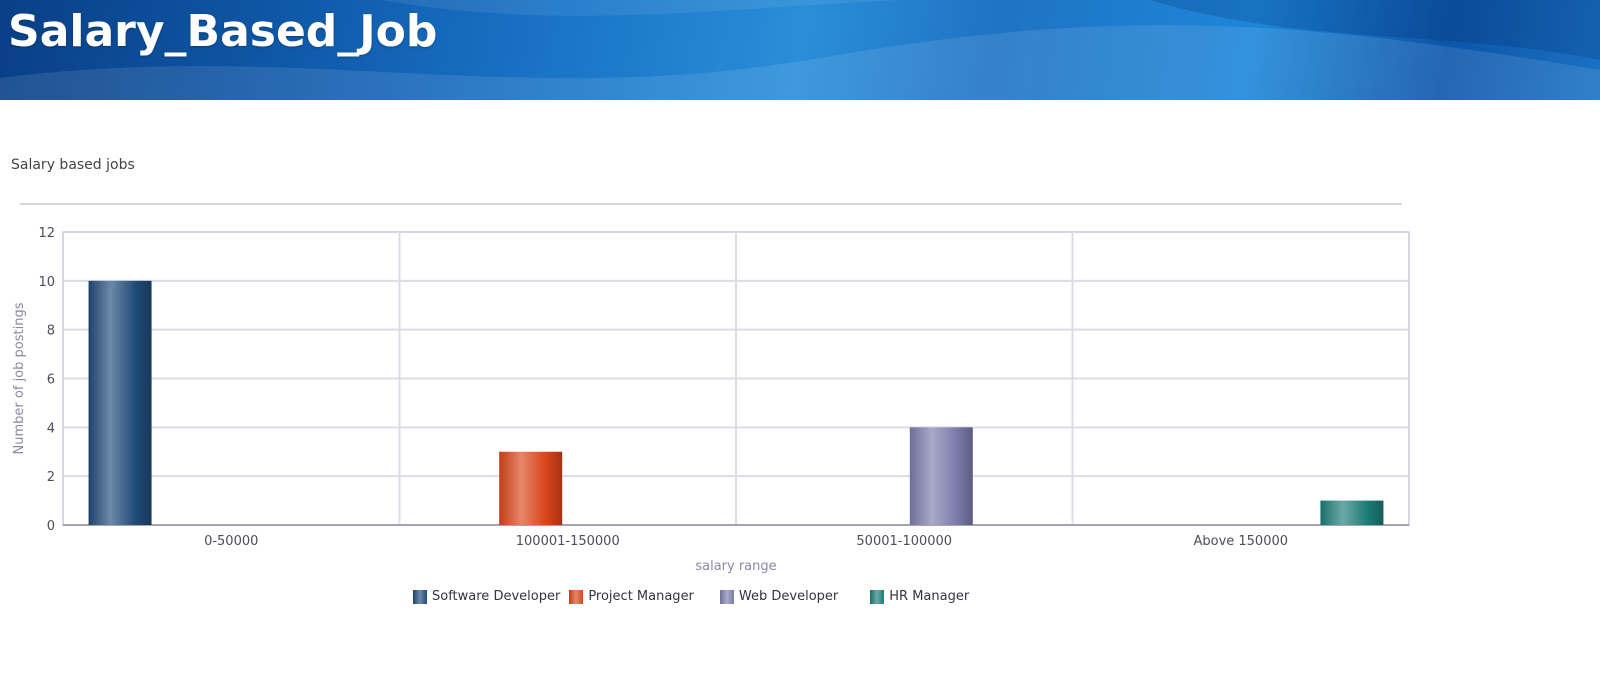 This screenshot has height=678, width=1600. I want to click on x-axis-title: salary range, so click(735, 566).